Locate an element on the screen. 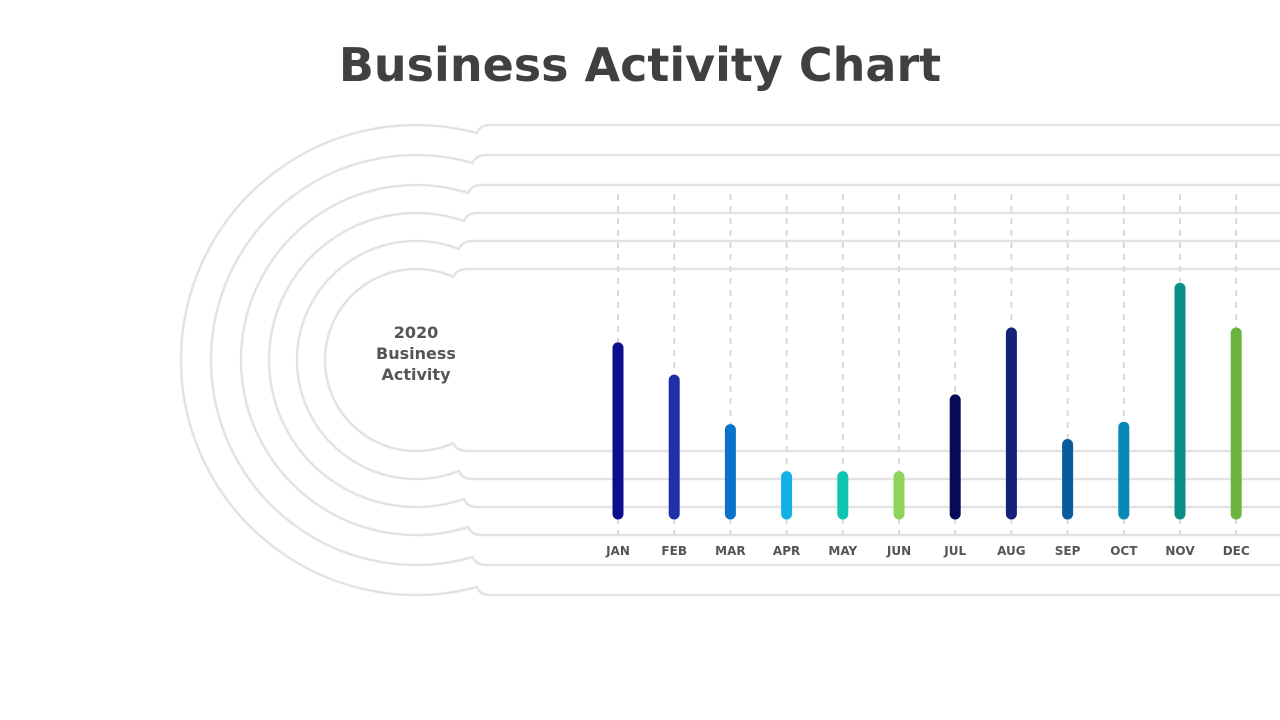  x-tick-label-mar: MAR is located at coordinates (730, 551).